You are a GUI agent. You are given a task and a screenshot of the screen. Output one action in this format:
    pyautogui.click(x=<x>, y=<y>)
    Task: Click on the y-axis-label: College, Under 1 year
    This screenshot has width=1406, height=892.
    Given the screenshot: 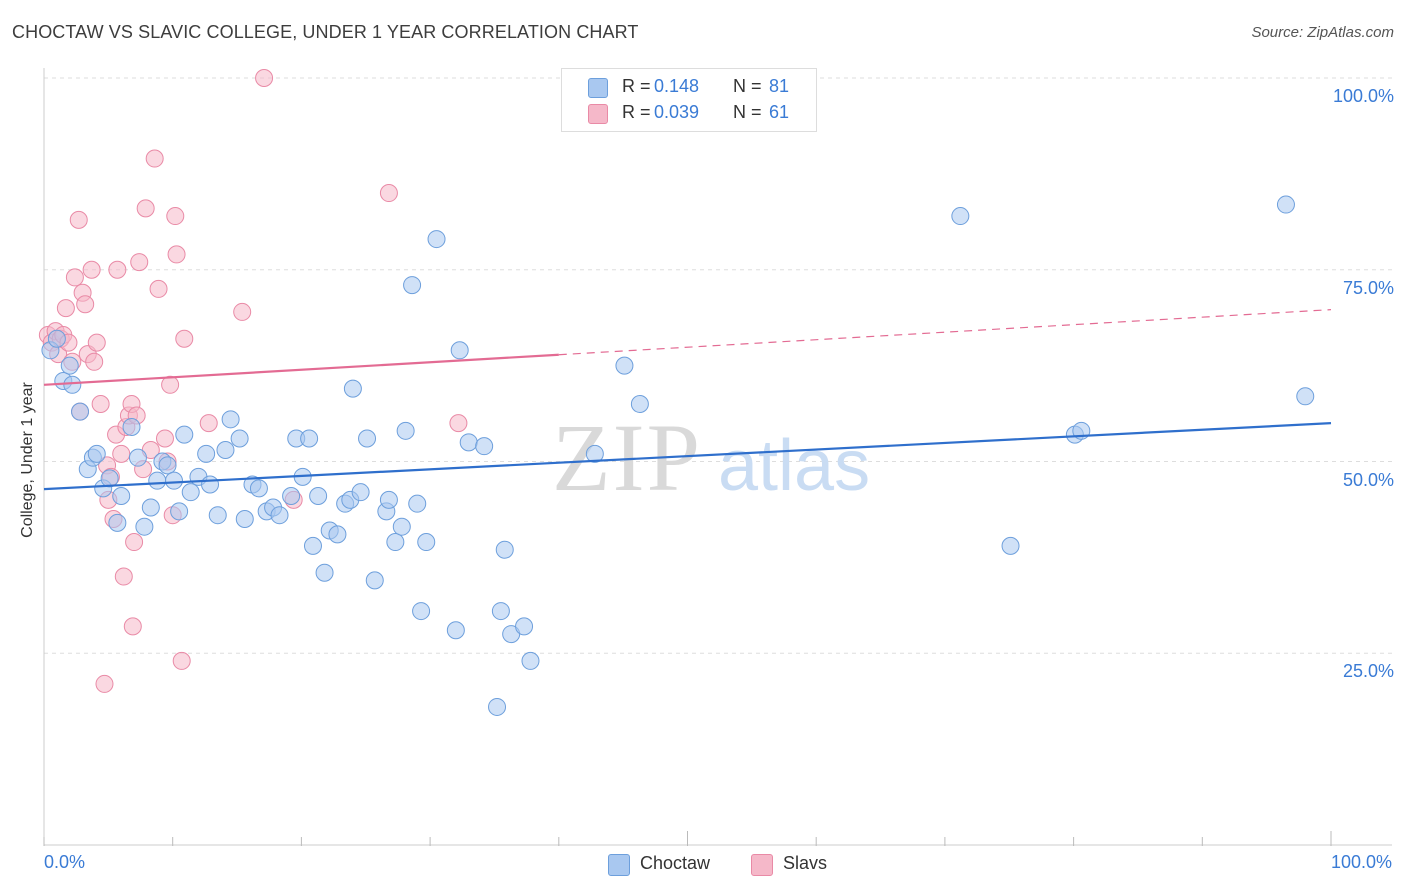 What is the action you would take?
    pyautogui.click(x=27, y=460)
    